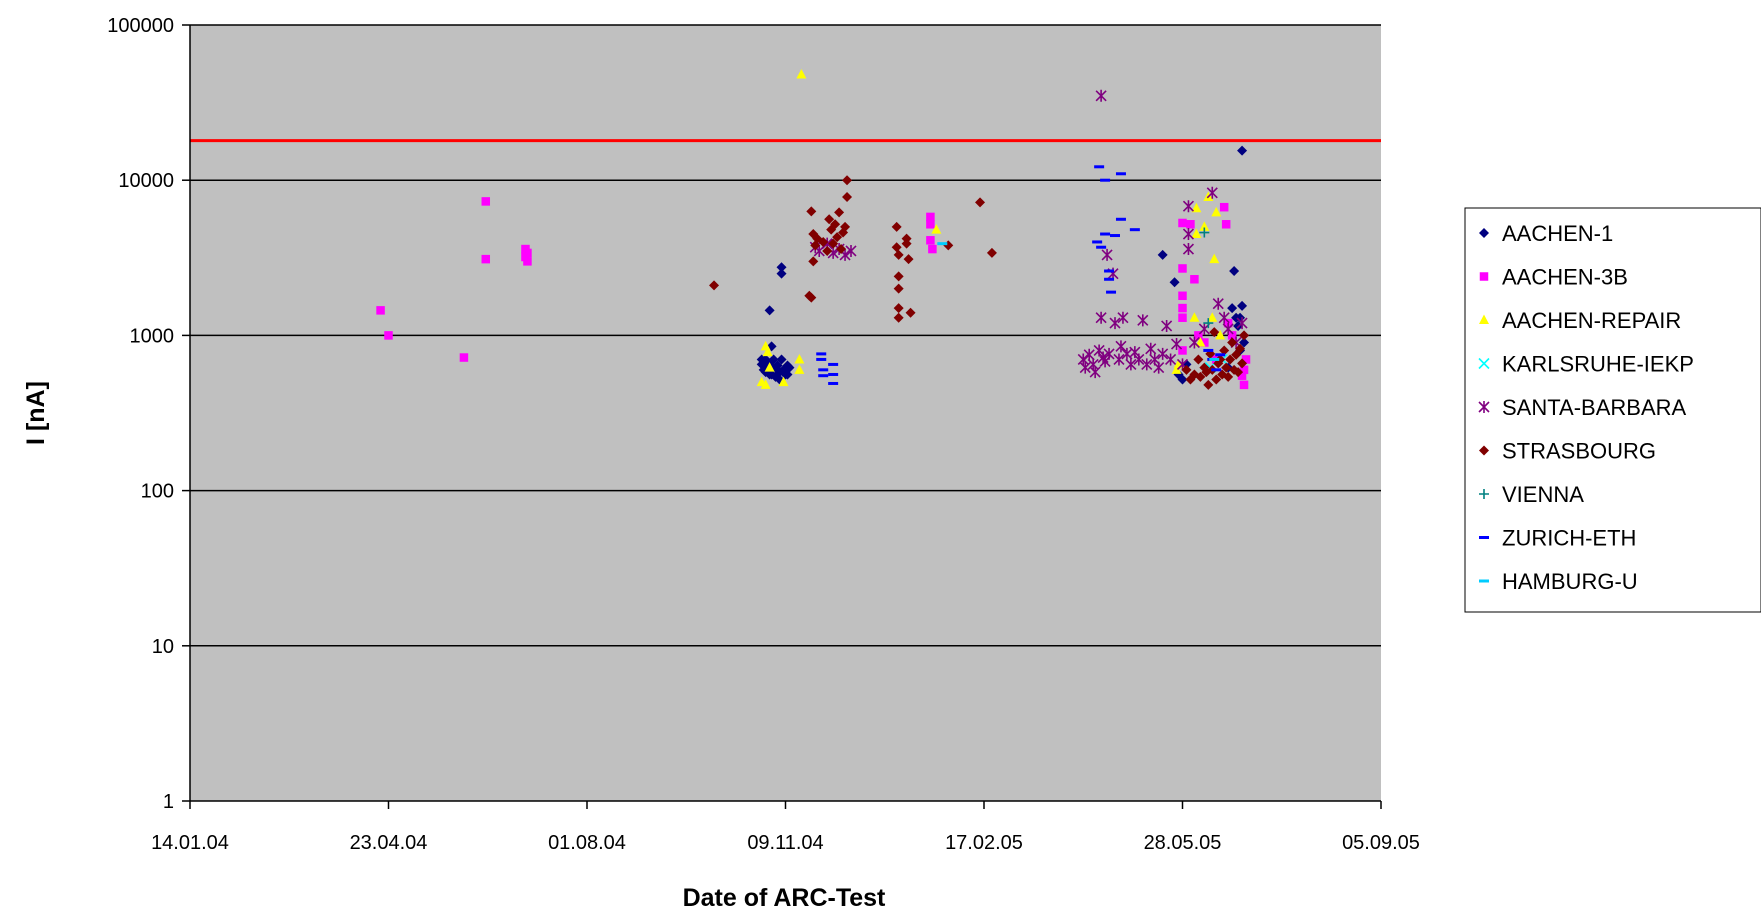  Describe the element at coordinates (1484, 276) in the screenshot. I see `legend-marker-aachen-3b` at that location.